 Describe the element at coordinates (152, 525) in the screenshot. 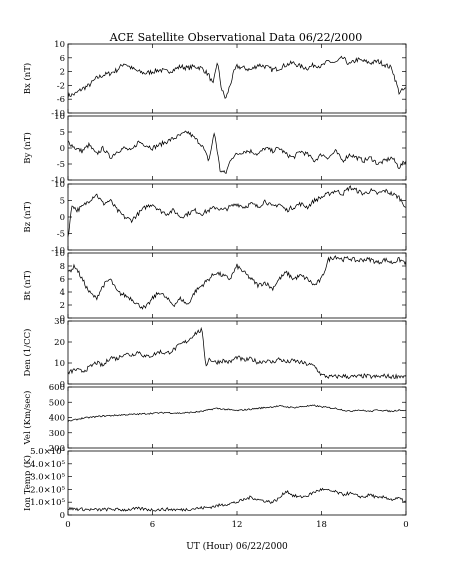

I see `x-tick-label: 6` at that location.